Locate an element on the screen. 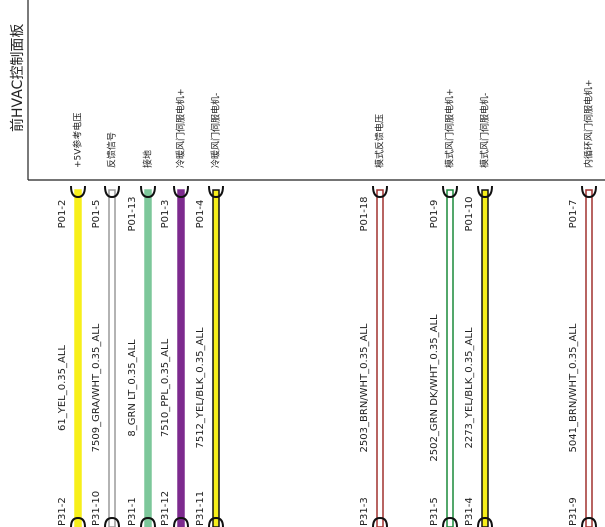 The image size is (605, 527). signal-label: 模式风门伺服电机+ is located at coordinates (450, 128).